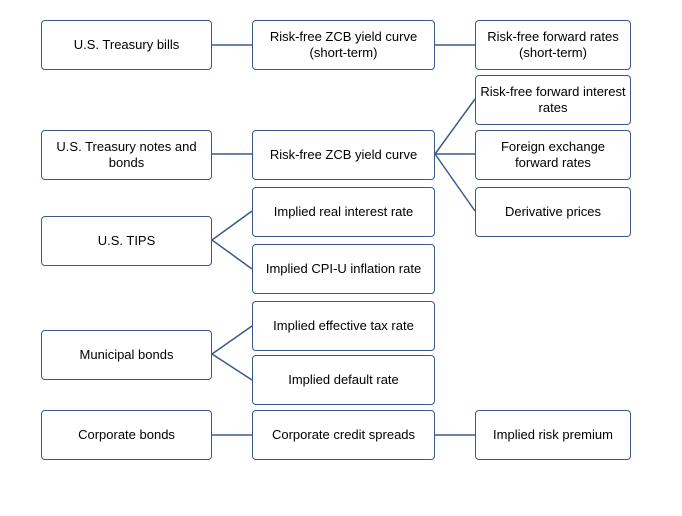  I want to click on connector-zcb-derivatives, so click(455, 182).